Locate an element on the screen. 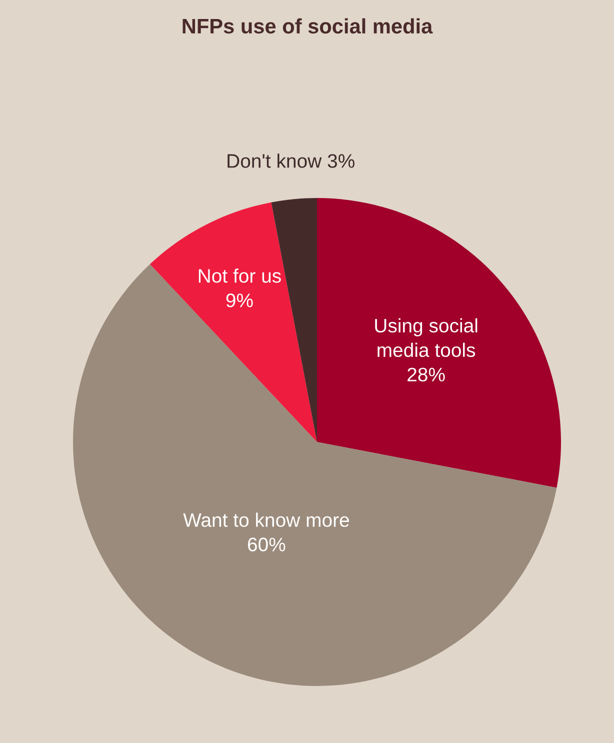 Image resolution: width=614 pixels, height=743 pixels. slice-label: Not for us is located at coordinates (239, 275).